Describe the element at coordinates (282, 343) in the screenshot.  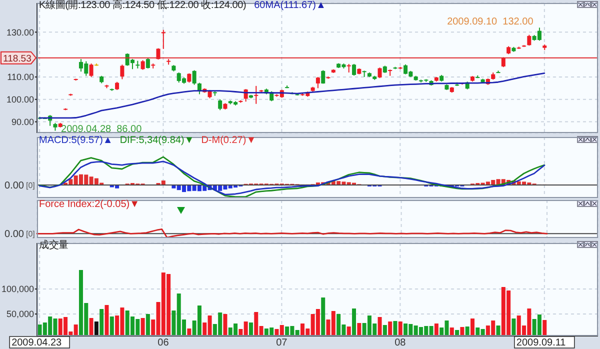
I see `x-tick-label: 07` at that location.